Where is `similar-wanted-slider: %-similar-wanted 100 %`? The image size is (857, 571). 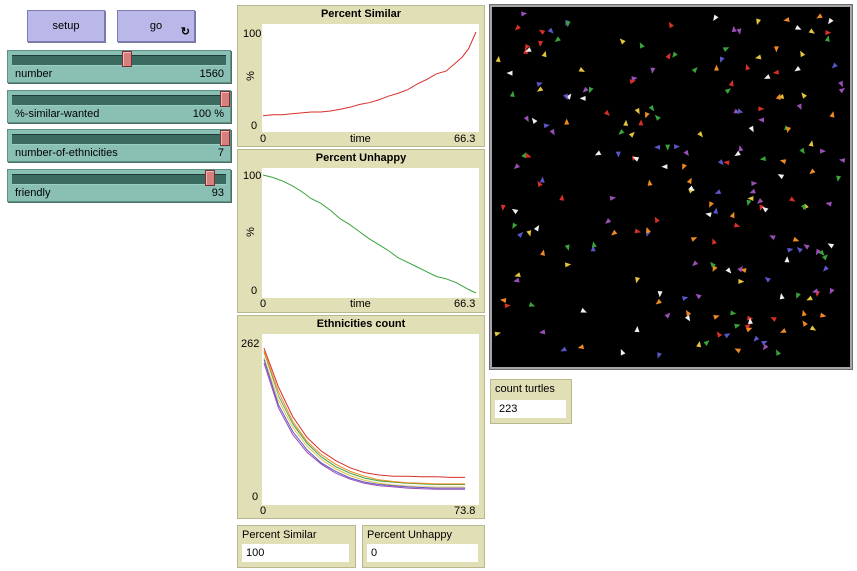
similar-wanted-slider: %-similar-wanted 100 % is located at coordinates (119, 106).